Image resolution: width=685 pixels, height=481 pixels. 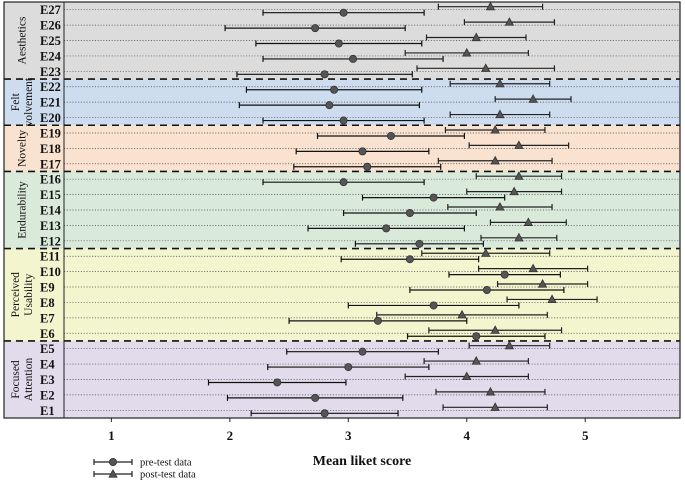 What do you see at coordinates (168, 475) in the screenshot?
I see `legend-label: post-test data` at bounding box center [168, 475].